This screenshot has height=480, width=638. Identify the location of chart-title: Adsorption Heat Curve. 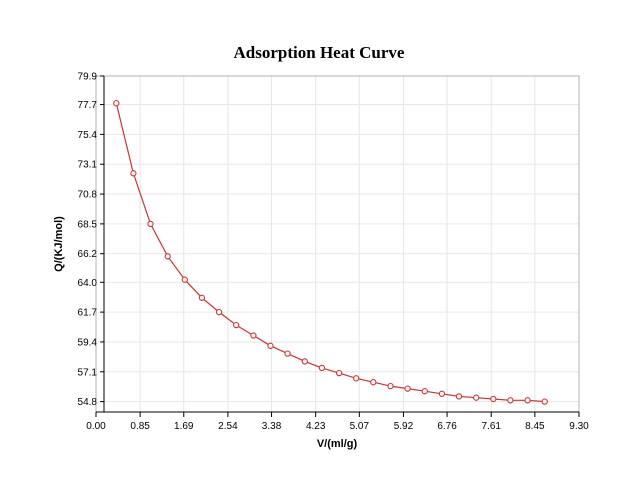
(319, 52).